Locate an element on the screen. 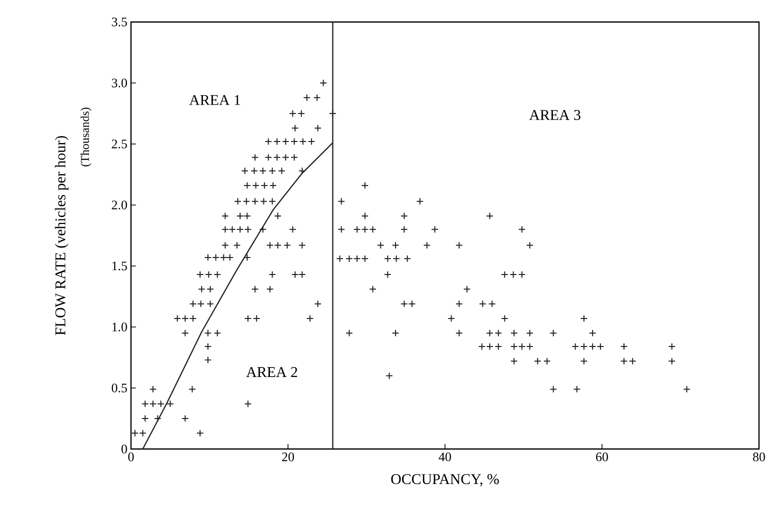 Image resolution: width=772 pixels, height=531 pixels. x-tick-label: 0 is located at coordinates (131, 457).